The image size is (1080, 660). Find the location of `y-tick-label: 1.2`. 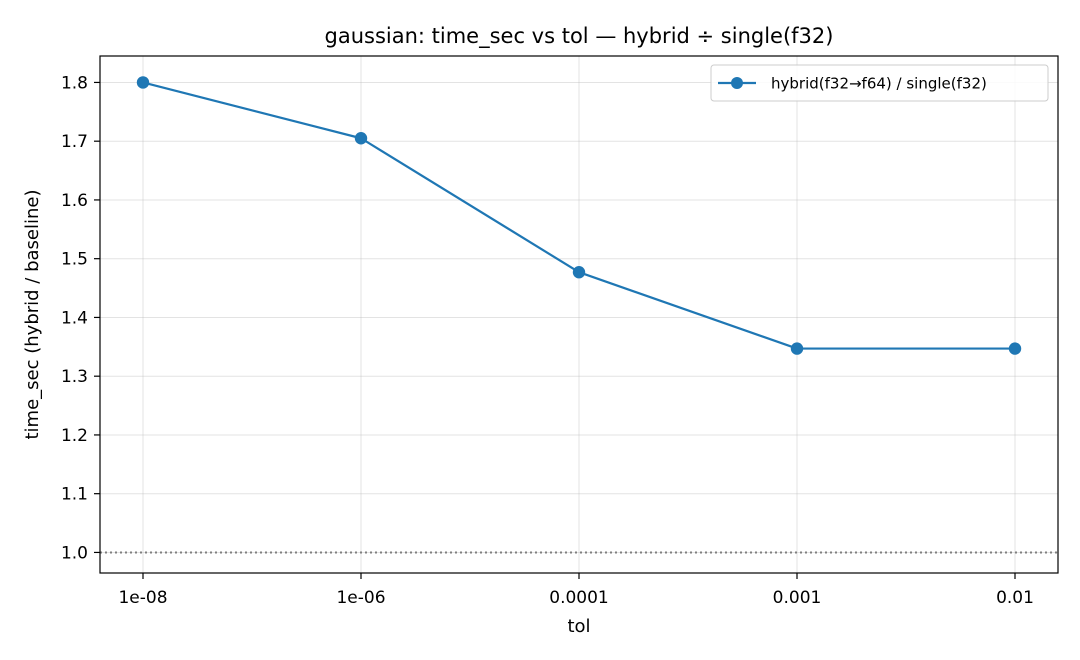

y-tick-label: 1.2 is located at coordinates (74, 436).